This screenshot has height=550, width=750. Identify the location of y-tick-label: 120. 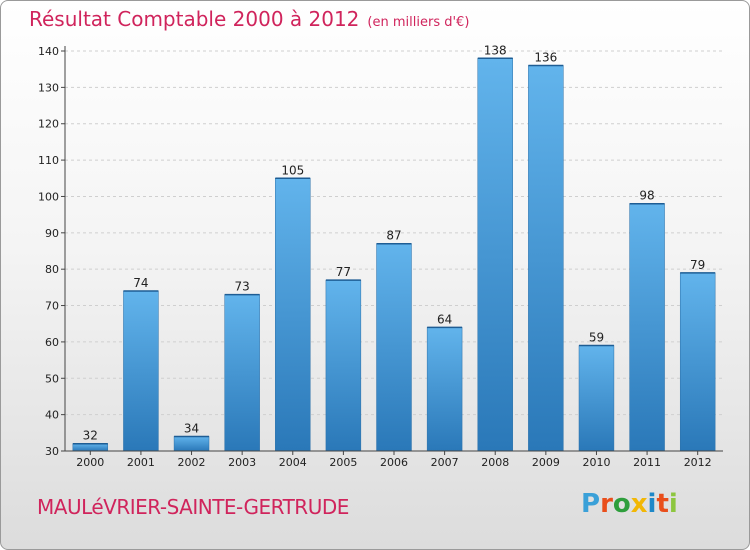
(48, 124).